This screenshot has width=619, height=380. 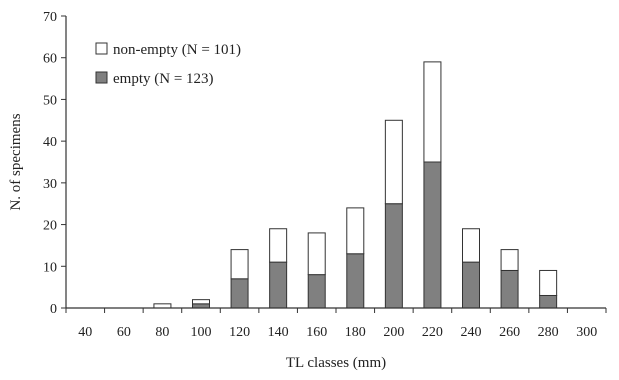 What do you see at coordinates (316, 332) in the screenshot?
I see `x-tick-label: 160` at bounding box center [316, 332].